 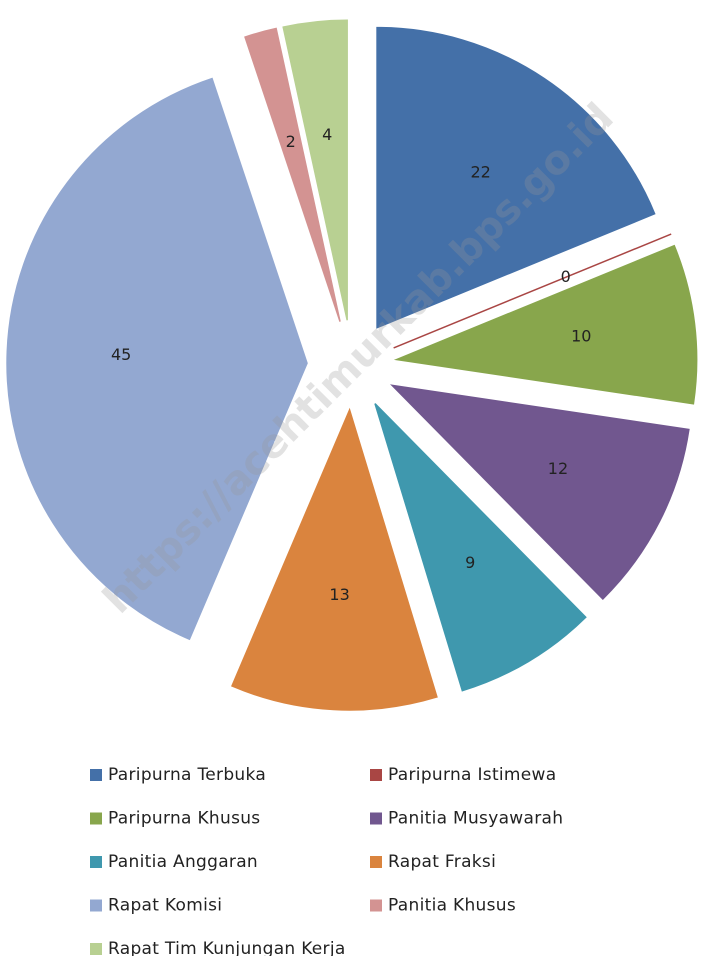 I want to click on data-label: 2, so click(x=291, y=141).